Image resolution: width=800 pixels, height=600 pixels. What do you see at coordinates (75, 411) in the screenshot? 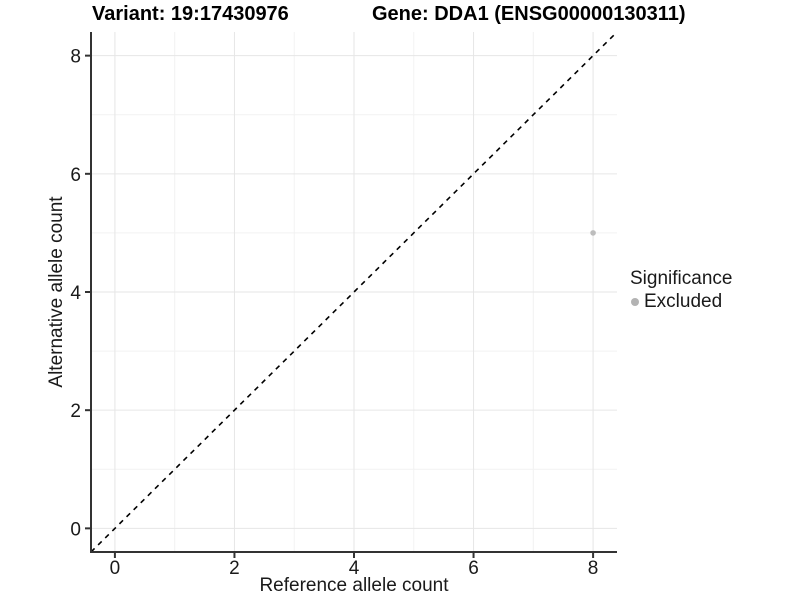
I see `y-tick-label: 2` at bounding box center [75, 411].